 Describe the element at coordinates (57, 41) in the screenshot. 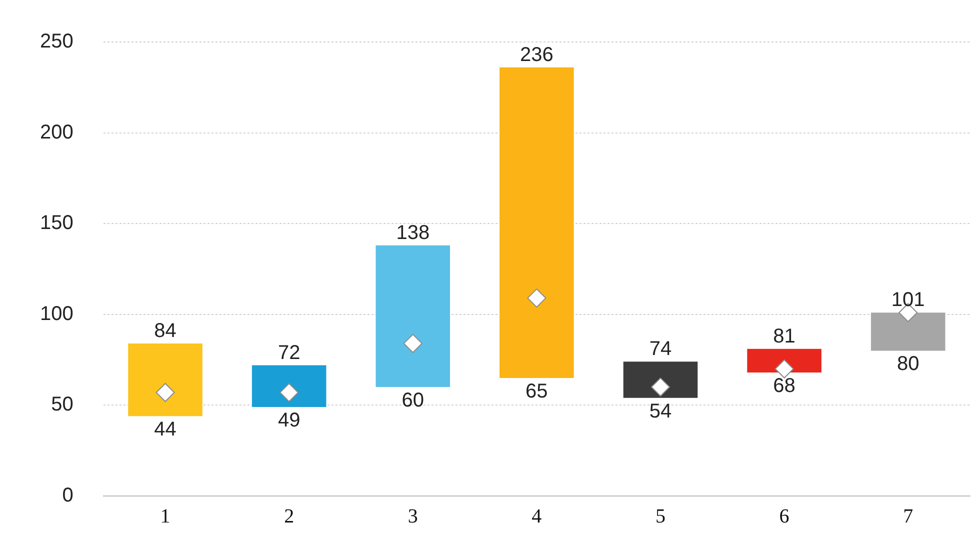

I see `y-tick-label: 250` at that location.